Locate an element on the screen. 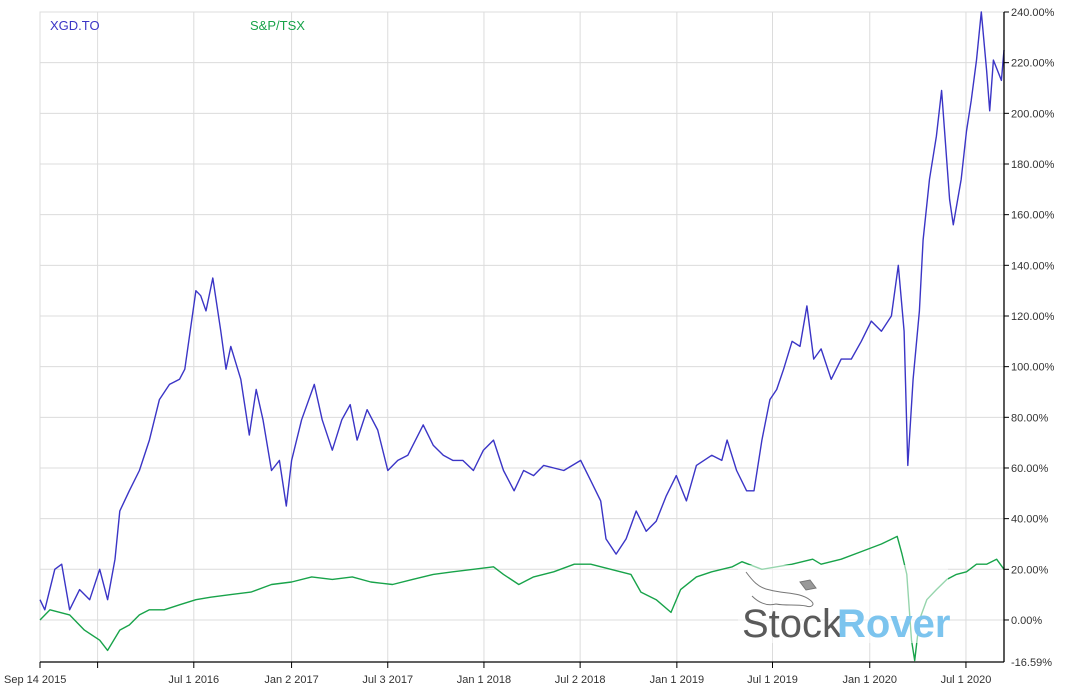  x-tick-label: Jul 2 2018 is located at coordinates (580, 680).